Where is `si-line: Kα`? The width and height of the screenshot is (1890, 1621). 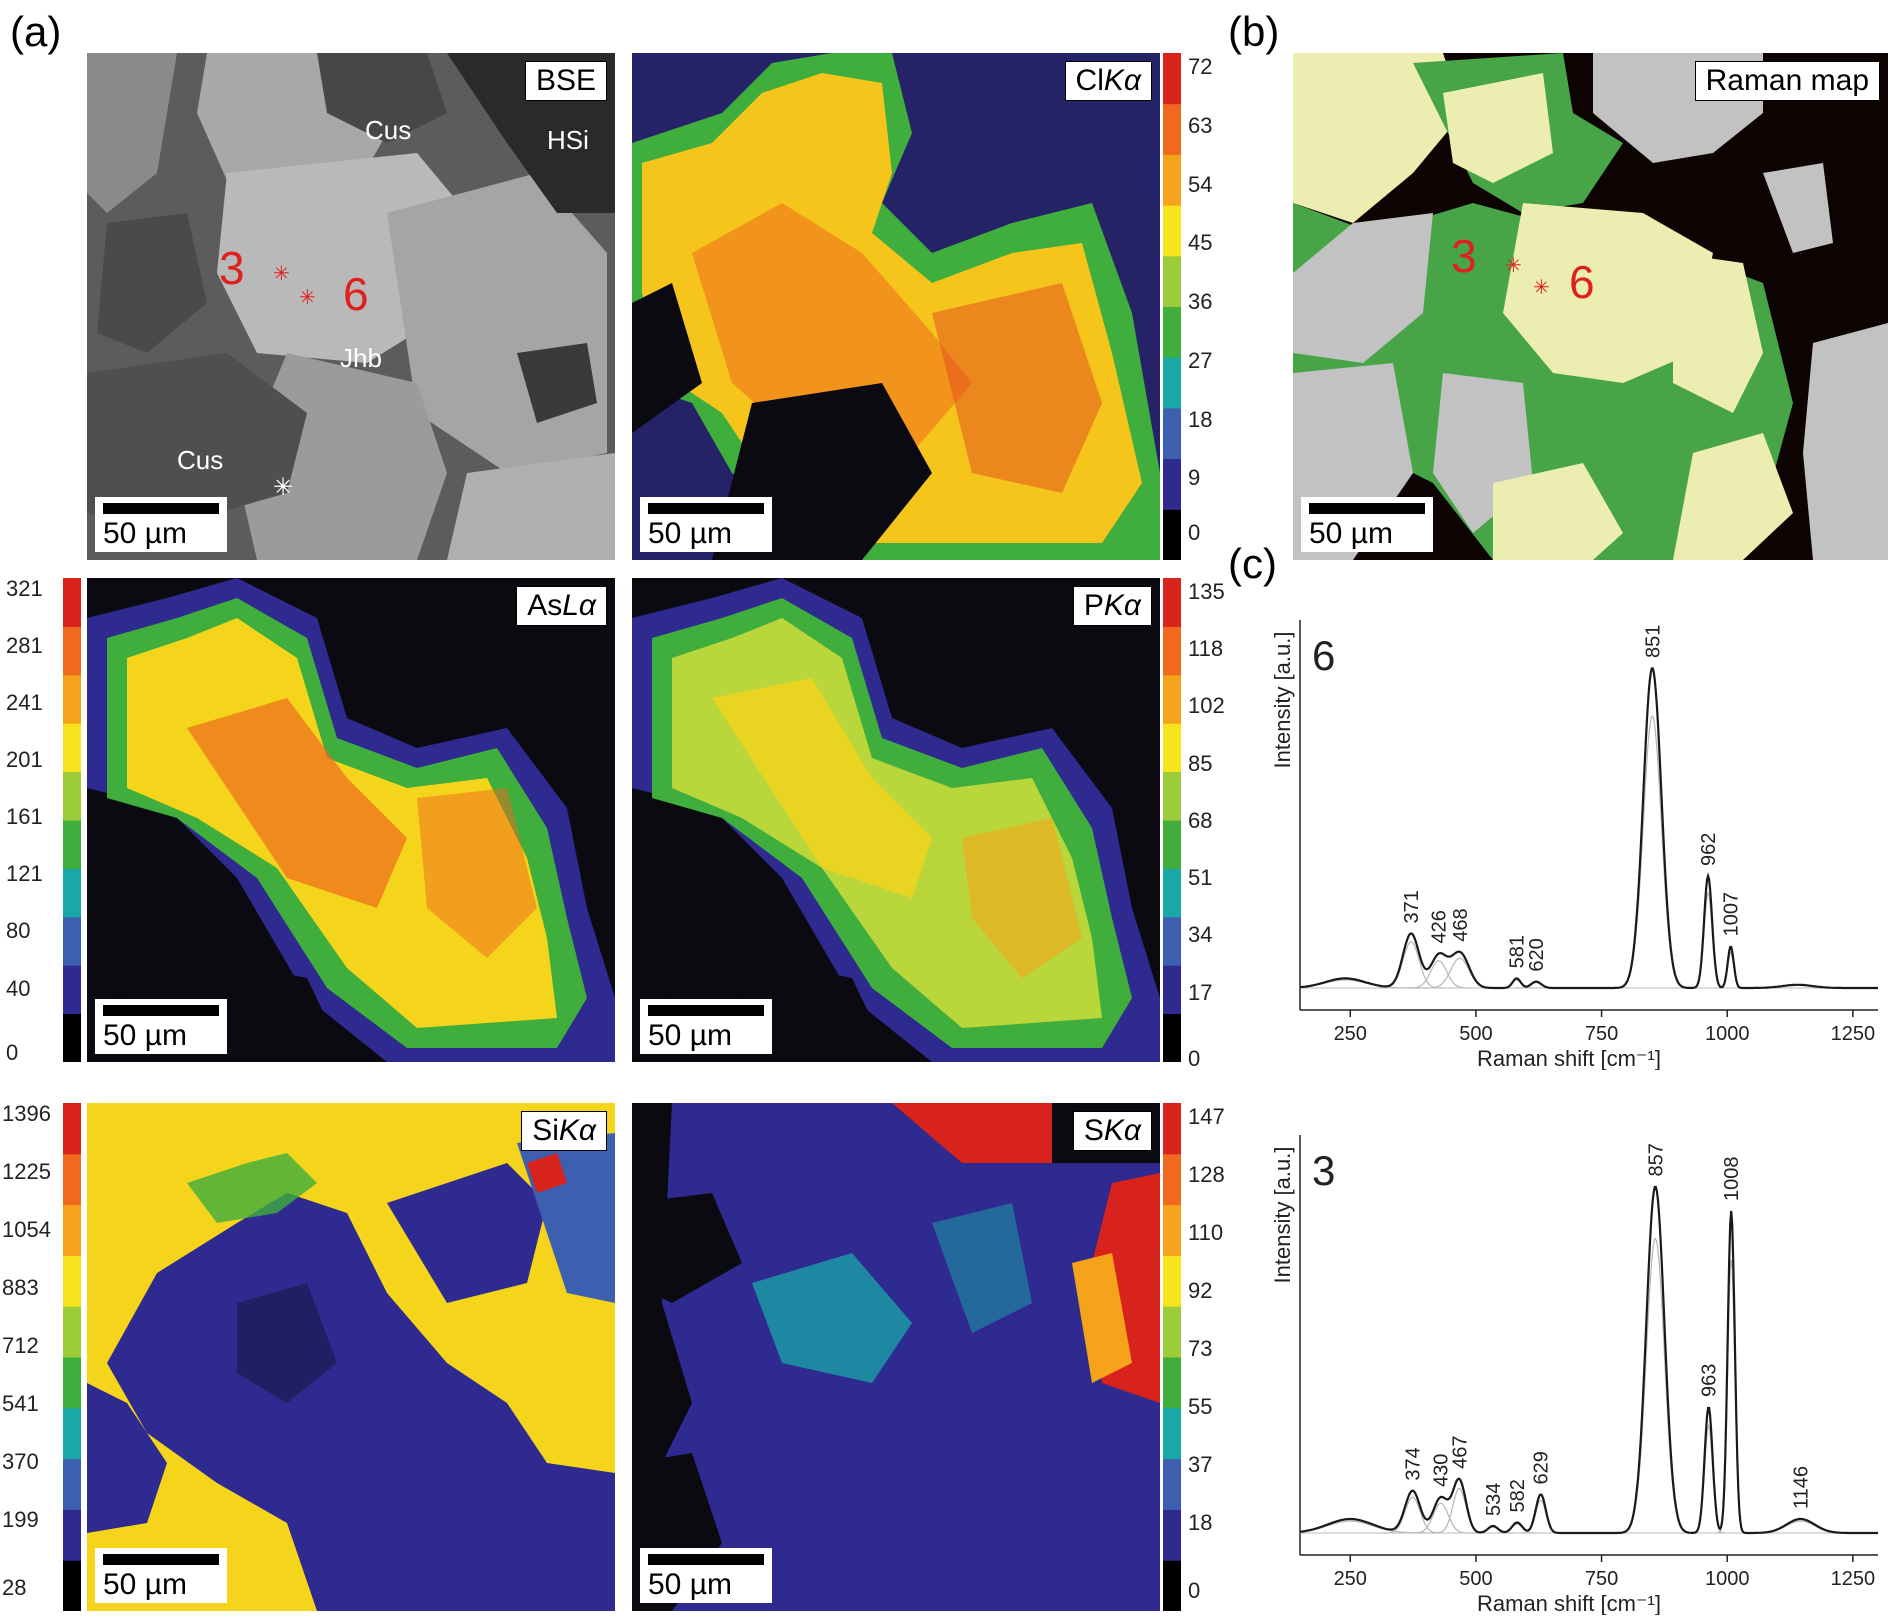 si-line: Kα is located at coordinates (577, 1130).